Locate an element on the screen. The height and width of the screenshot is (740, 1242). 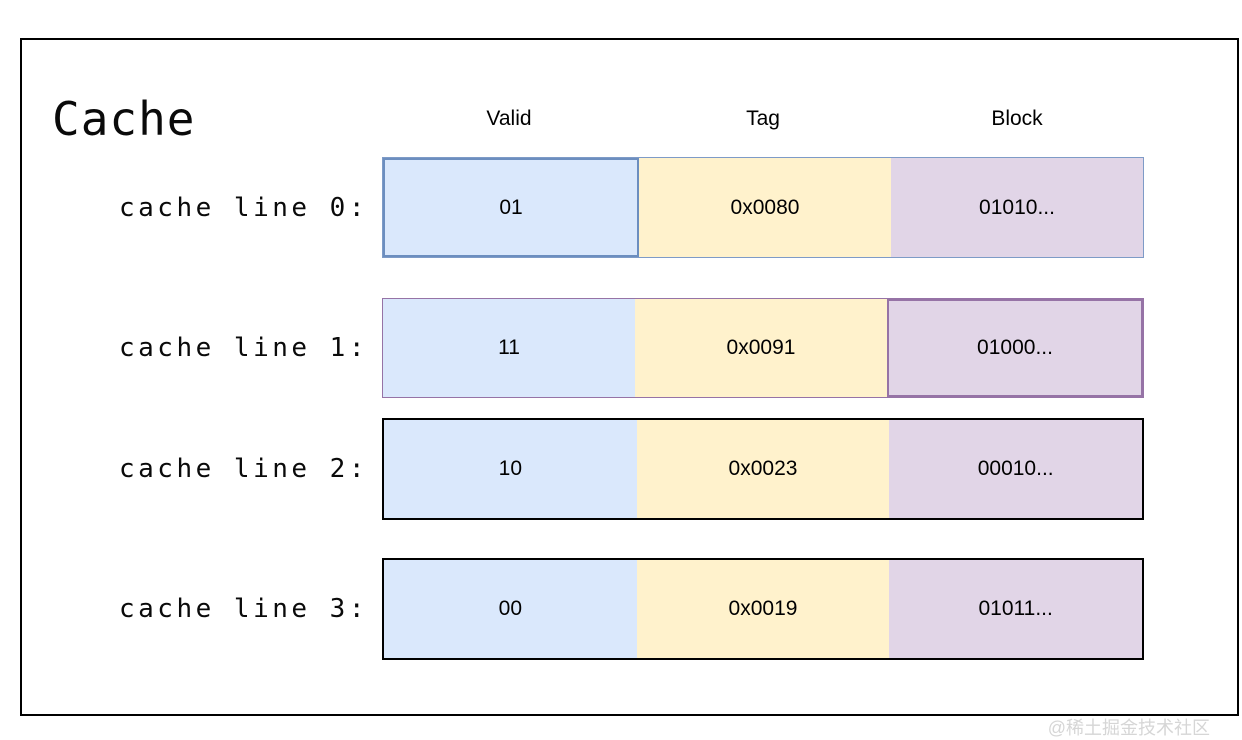
cache-line-2-label: cache line 2: is located at coordinates (243, 469).